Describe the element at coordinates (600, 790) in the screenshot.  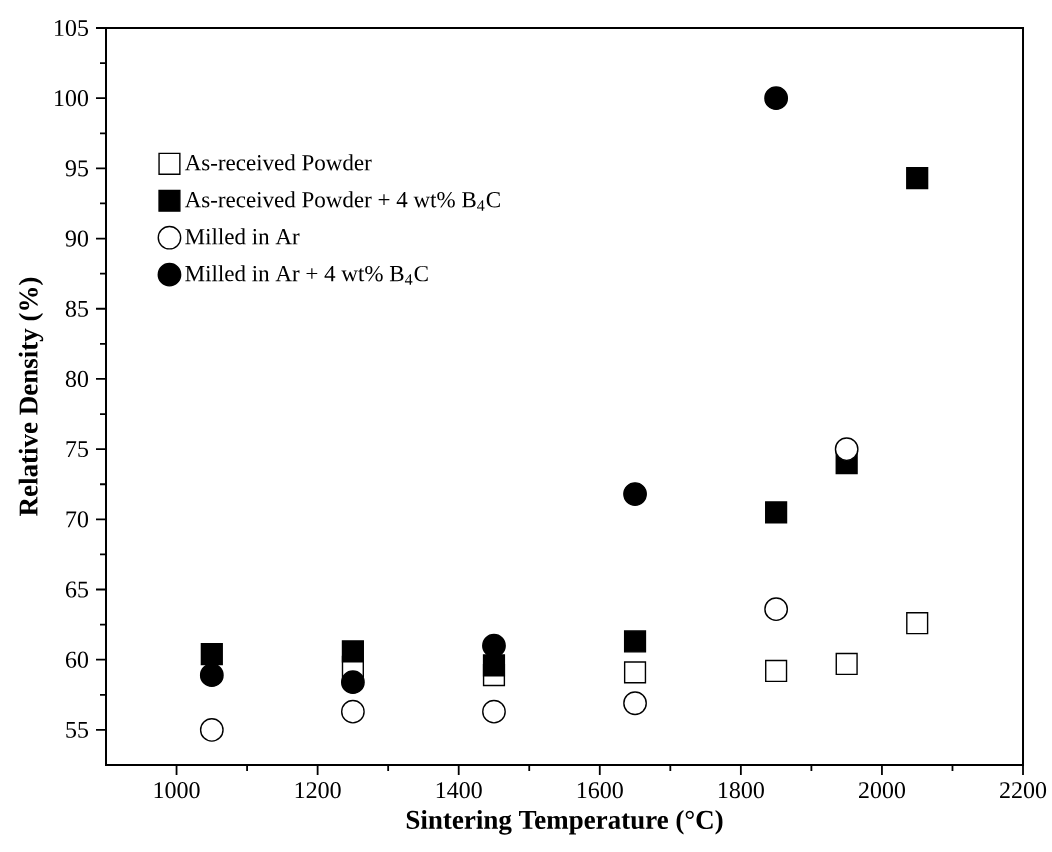
I see `x-tick-label: 1600` at that location.